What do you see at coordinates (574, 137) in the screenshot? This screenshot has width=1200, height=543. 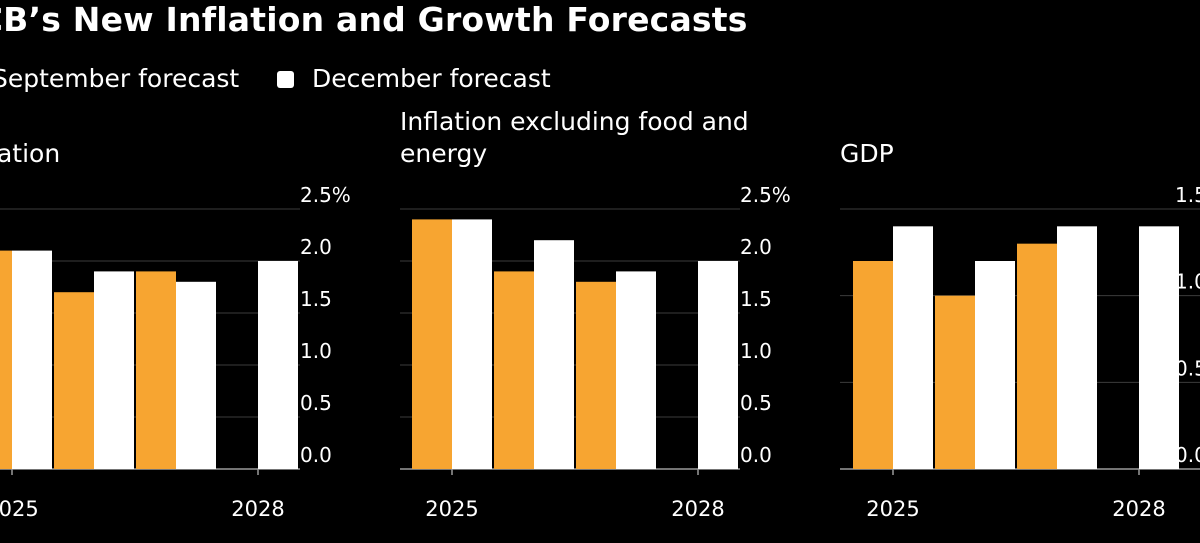 I see `panel-title-core-inflation-text: Inflation excluding food and energy` at bounding box center [574, 137].